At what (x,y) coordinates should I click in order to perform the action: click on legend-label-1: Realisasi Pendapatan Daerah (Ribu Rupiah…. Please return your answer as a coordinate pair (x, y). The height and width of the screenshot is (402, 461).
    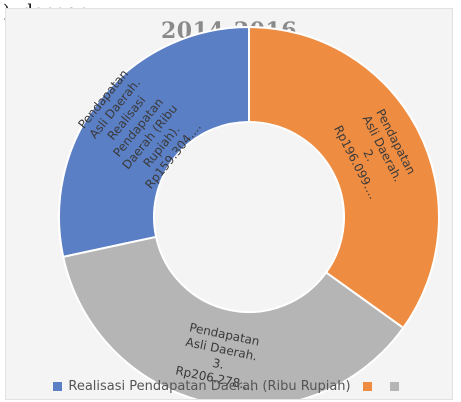
    Looking at the image, I should click on (209, 386).